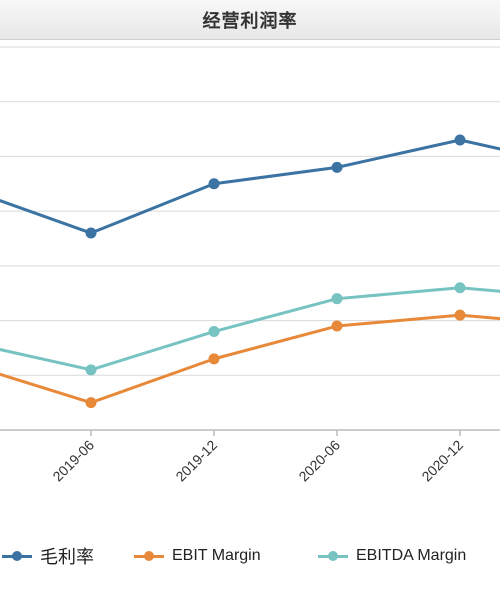  What do you see at coordinates (319, 461) in the screenshot?
I see `x-tick-label: 2020-06` at bounding box center [319, 461].